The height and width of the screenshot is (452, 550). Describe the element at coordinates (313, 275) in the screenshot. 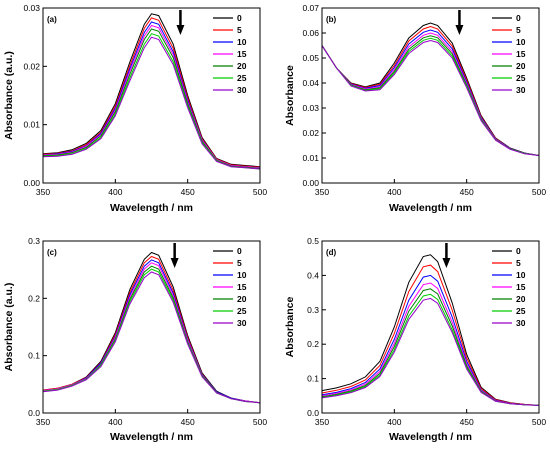

I see `y-tick-label: 0.4` at that location.